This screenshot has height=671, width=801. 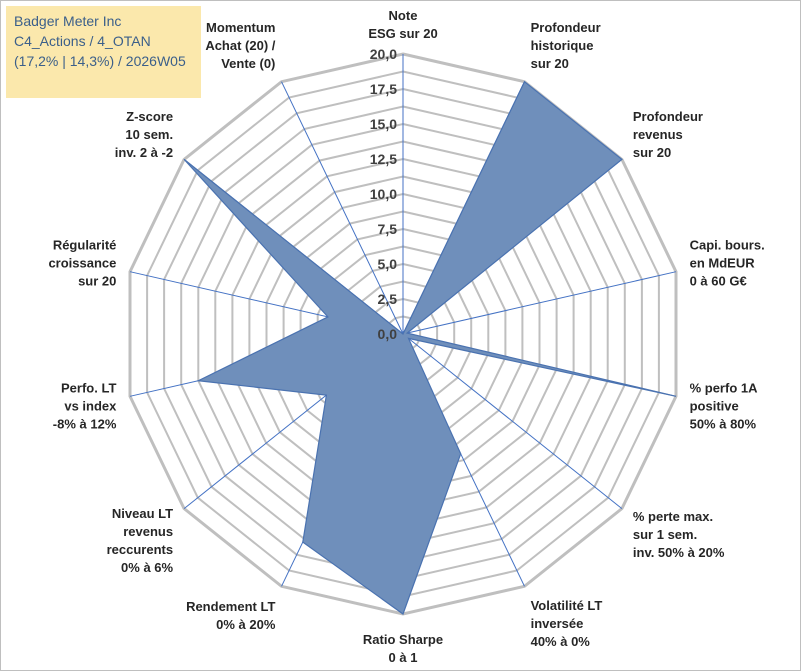 What do you see at coordinates (557, 623) in the screenshot?
I see `axis-label-line: inversée` at bounding box center [557, 623].